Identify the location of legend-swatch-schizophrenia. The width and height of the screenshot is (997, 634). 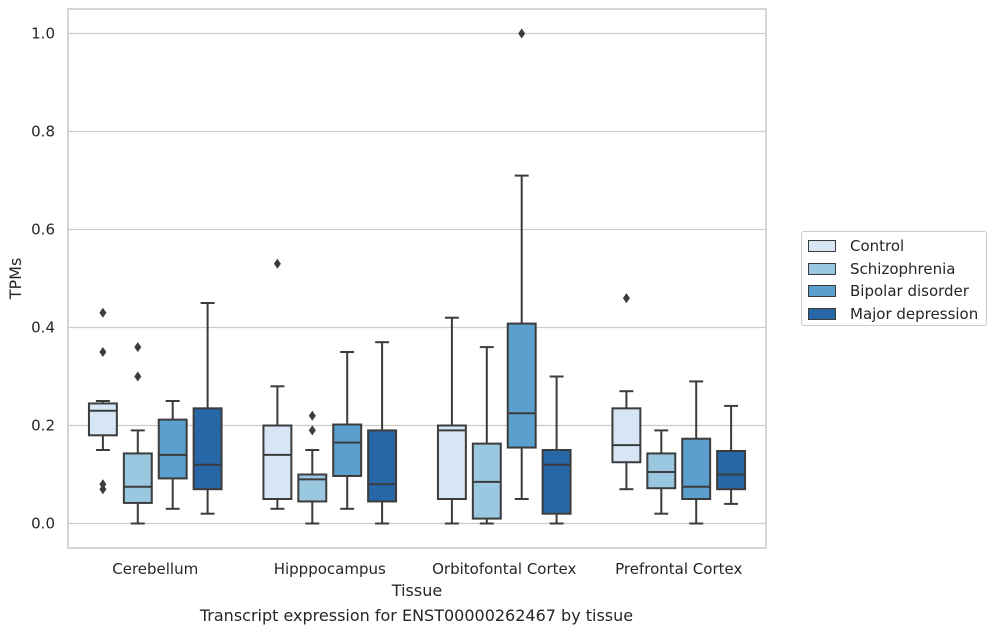
(822, 268).